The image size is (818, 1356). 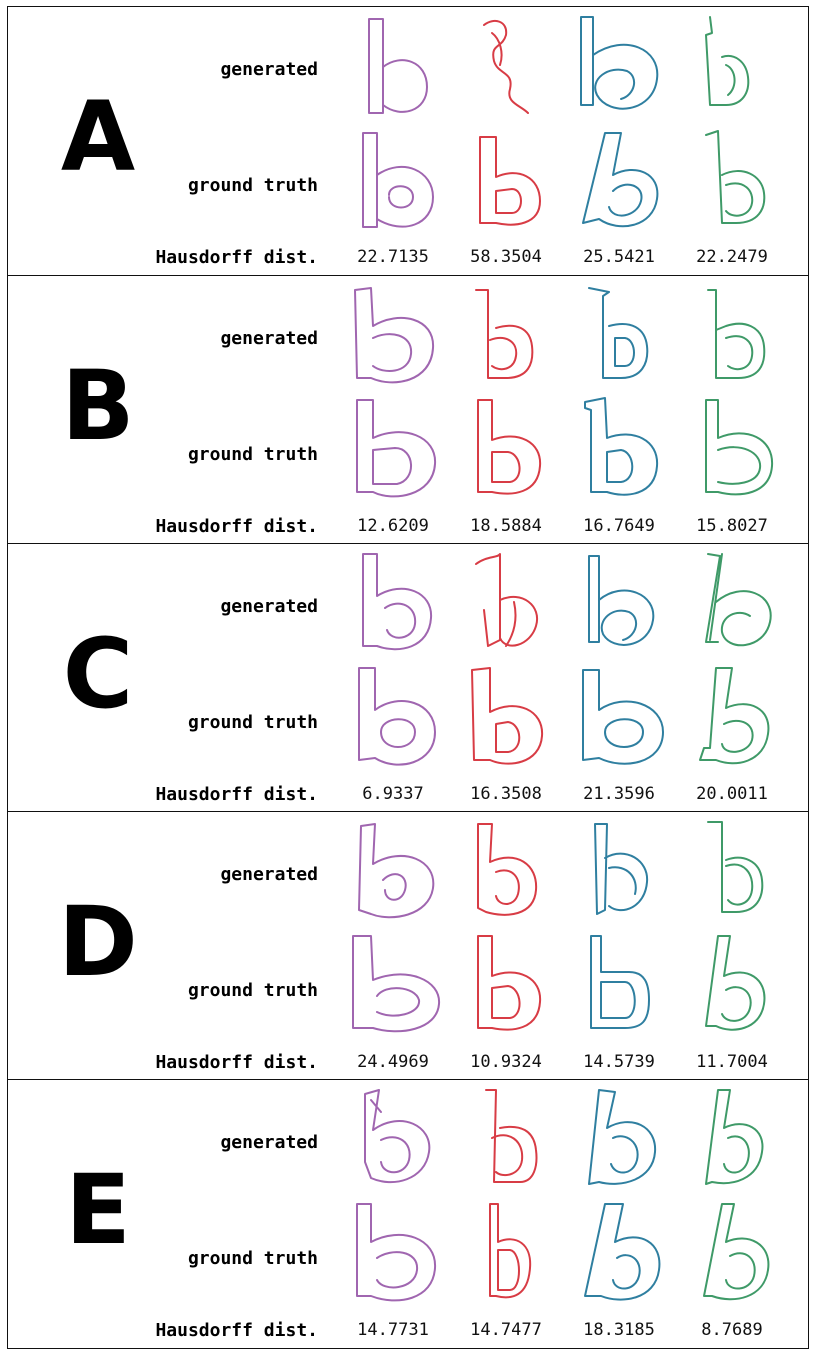 I want to click on hausdorff-value: 18.3185, so click(x=619, y=1330).